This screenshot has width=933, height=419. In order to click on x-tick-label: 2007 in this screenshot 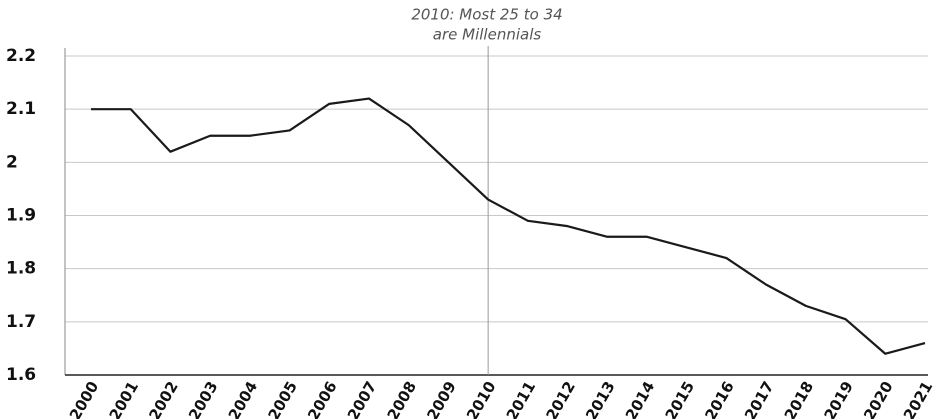, I will do `click(362, 398)`.